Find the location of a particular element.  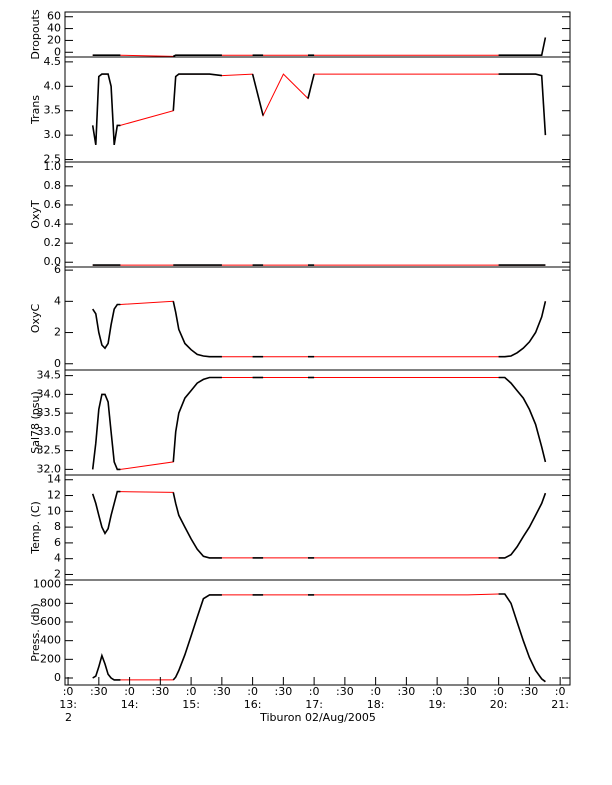

x-hour-label: 19: is located at coordinates (437, 704).